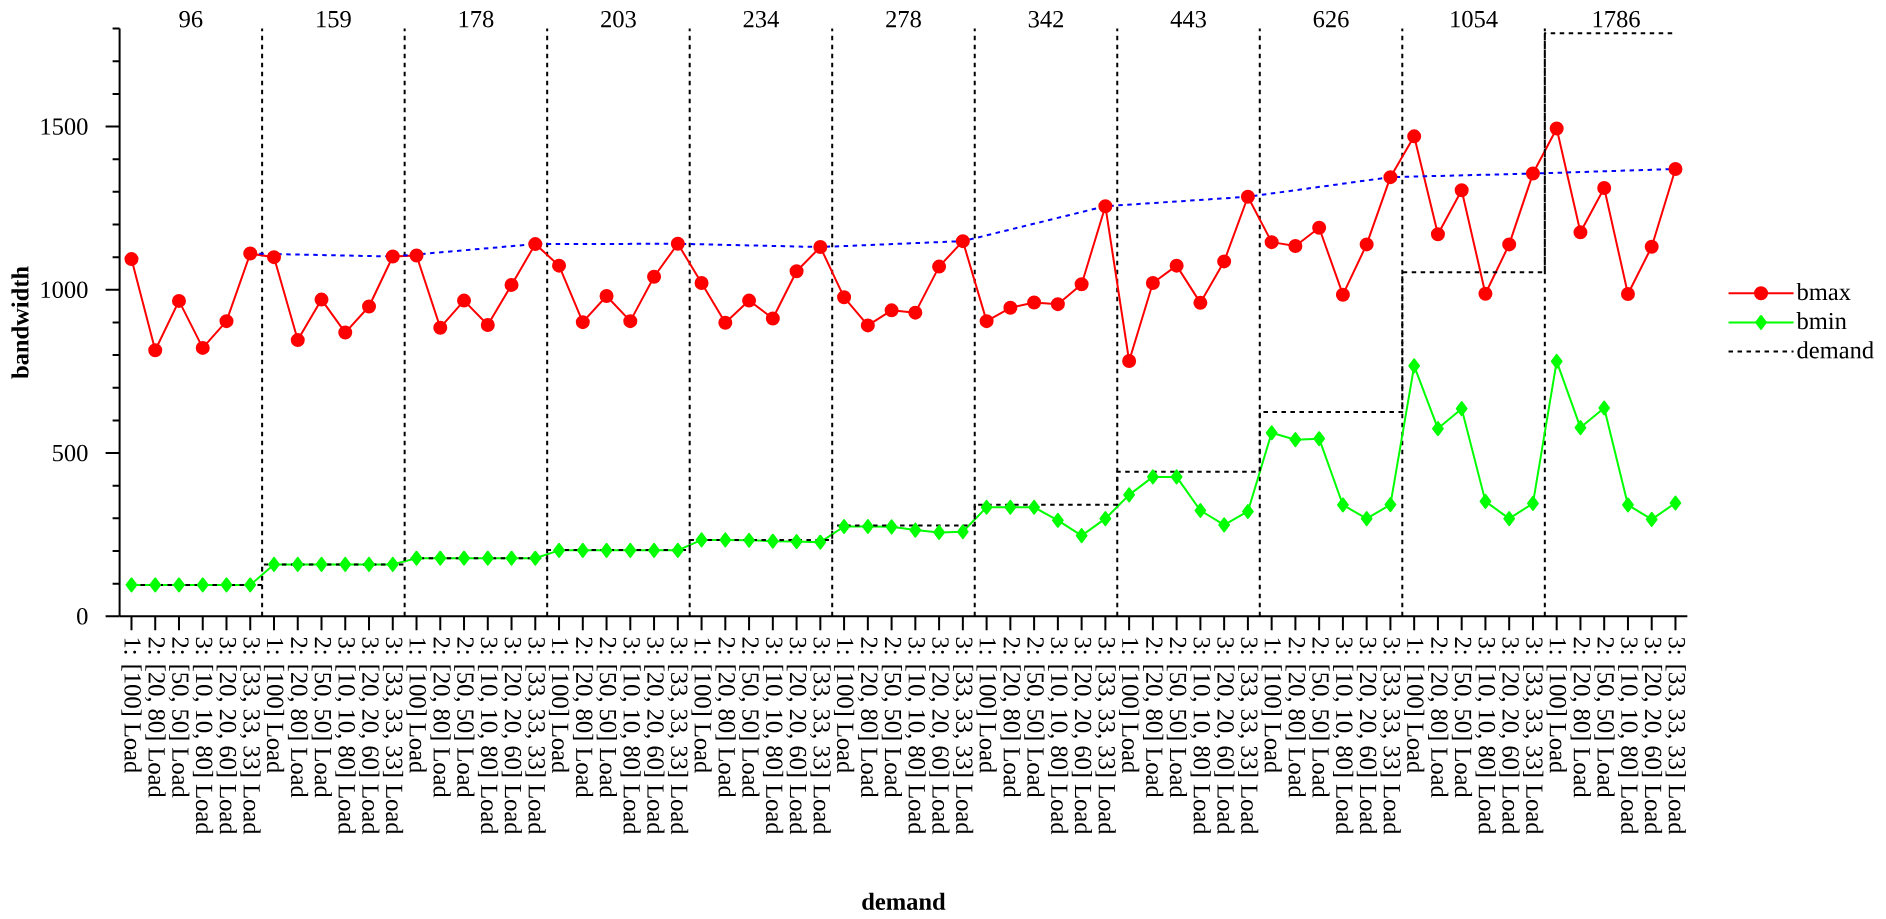 Image resolution: width=1886 pixels, height=919 pixels. I want to click on text: 96, so click(191, 19).